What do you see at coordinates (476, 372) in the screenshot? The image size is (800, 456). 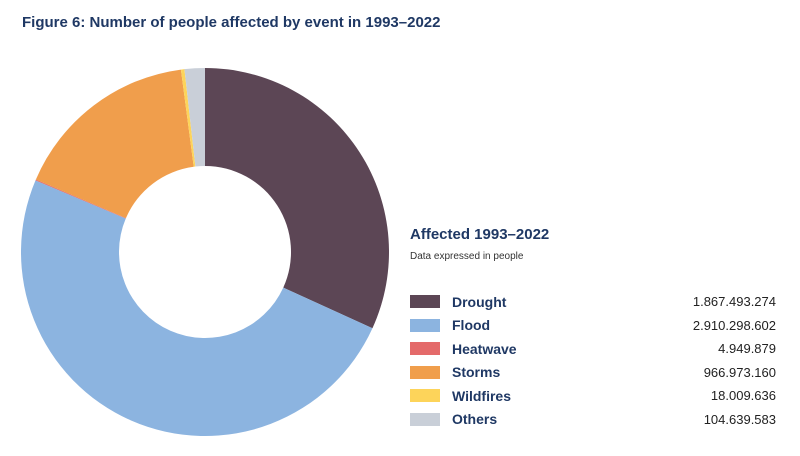 I see `legend-label: Storms` at bounding box center [476, 372].